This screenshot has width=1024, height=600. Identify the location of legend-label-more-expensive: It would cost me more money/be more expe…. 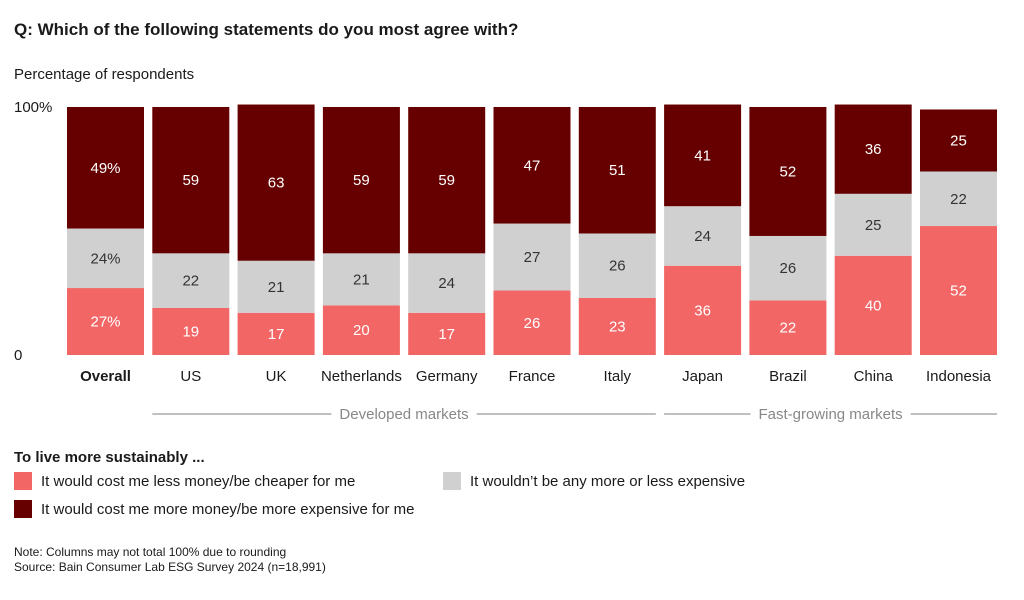
(228, 509).